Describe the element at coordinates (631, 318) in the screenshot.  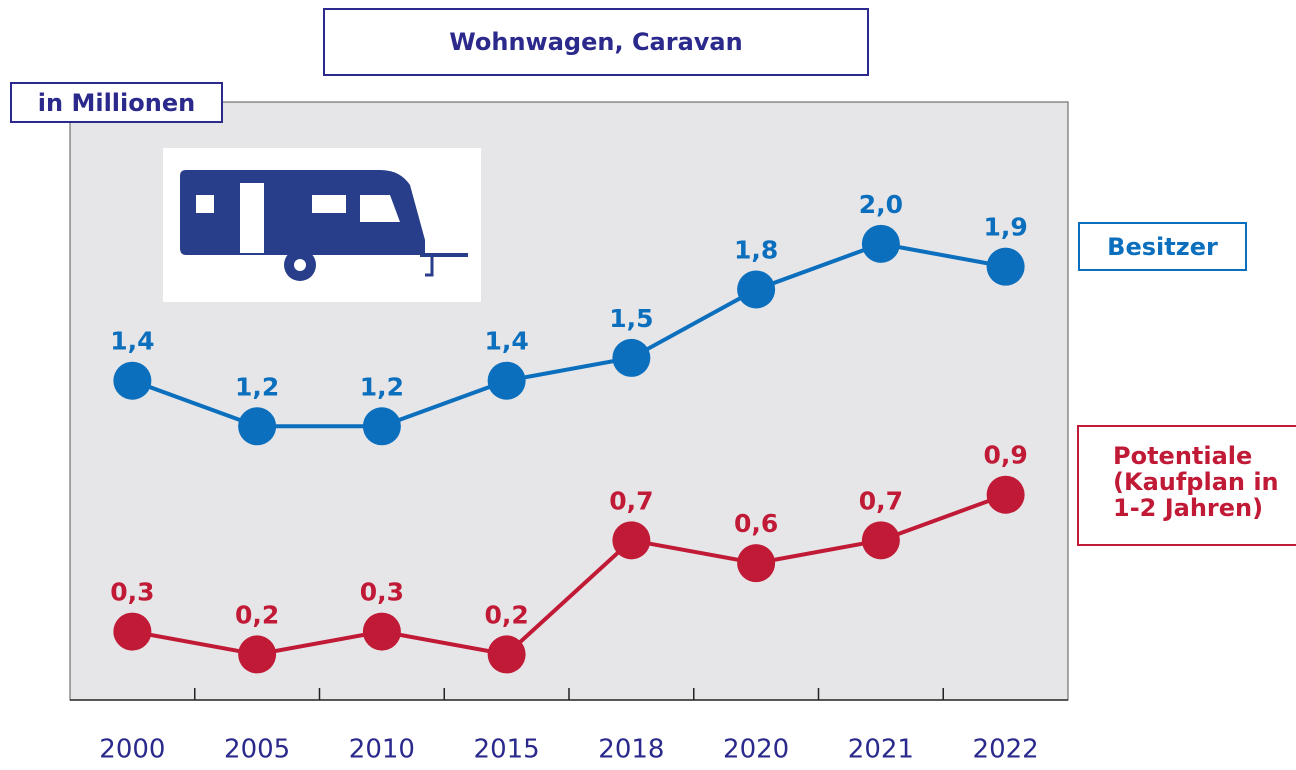
I see `data-label: 1,5` at that location.